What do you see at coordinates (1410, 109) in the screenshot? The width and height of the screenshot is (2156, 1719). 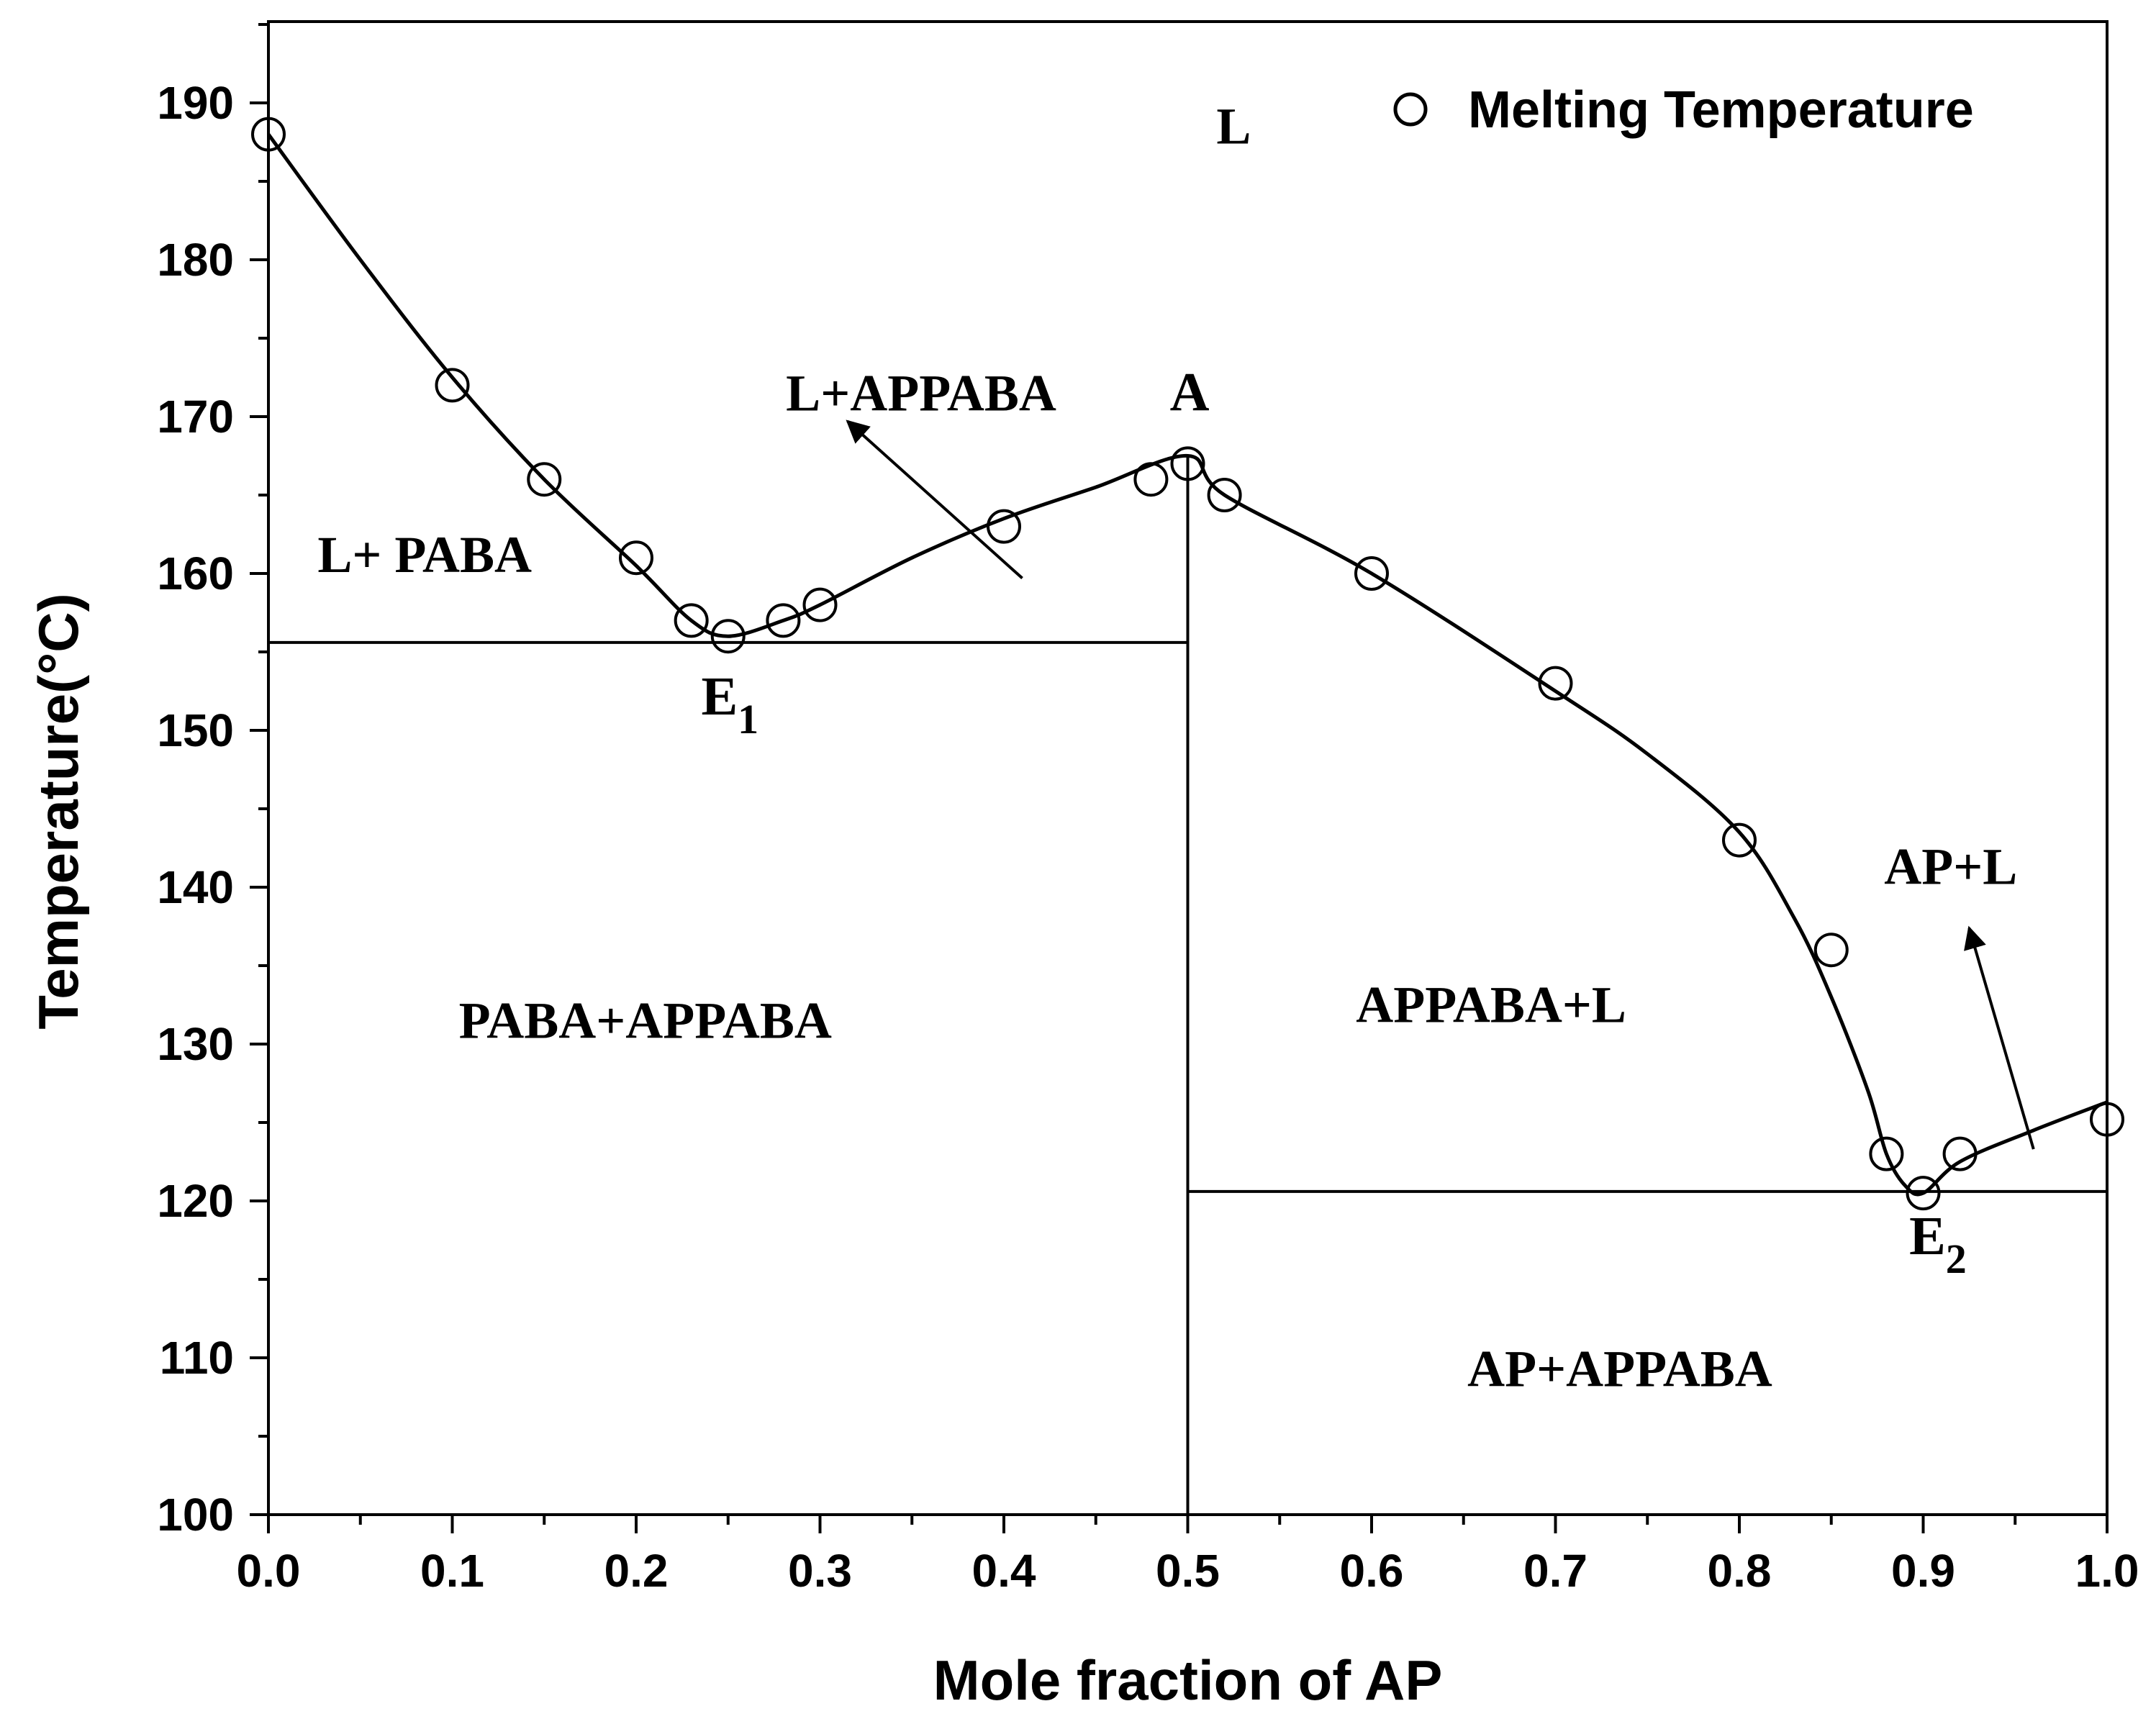 I see `legend-marker` at bounding box center [1410, 109].